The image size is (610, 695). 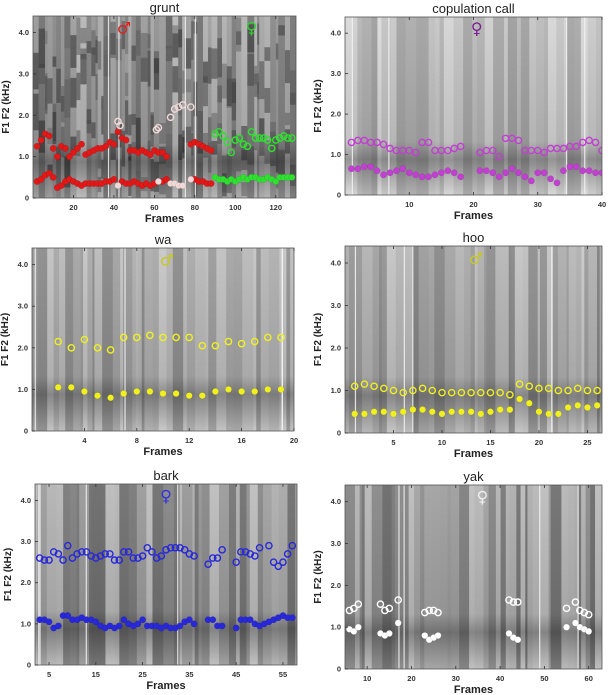 I want to click on x-tick-label: 15, so click(x=490, y=442).